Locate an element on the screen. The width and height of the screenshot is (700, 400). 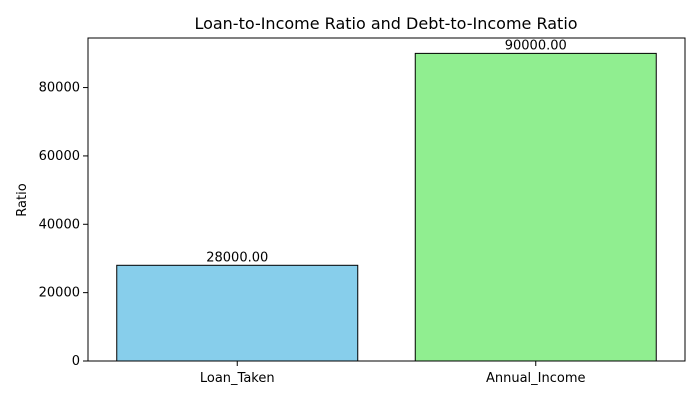
y-axis-label: Ratio is located at coordinates (22, 199).